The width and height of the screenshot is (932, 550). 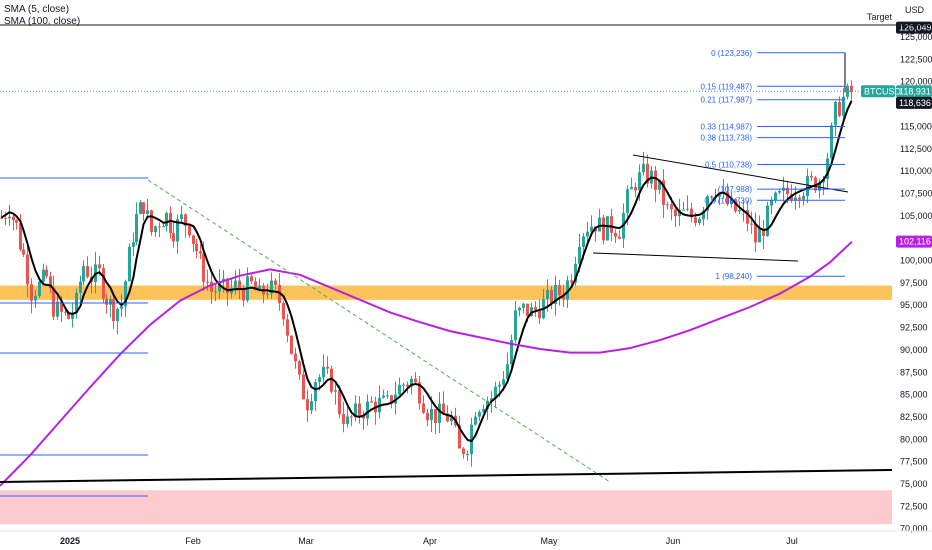 What do you see at coordinates (916, 82) in the screenshot?
I see `y-tick-label: 120,000` at bounding box center [916, 82].